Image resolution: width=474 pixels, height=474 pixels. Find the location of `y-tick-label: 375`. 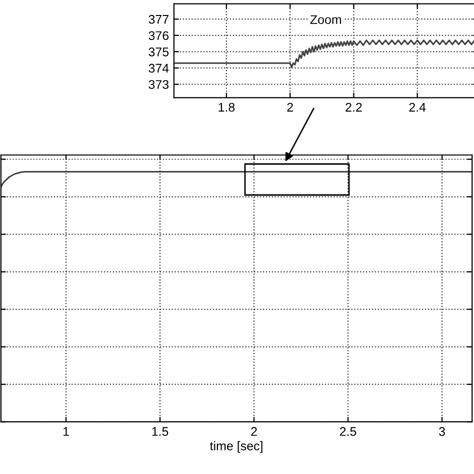

y-tick-label: 375 is located at coordinates (158, 51).